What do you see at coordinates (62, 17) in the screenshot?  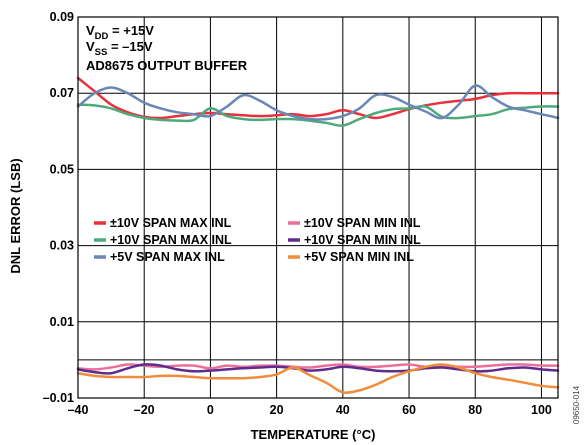 I see `y-tick-label: 0.09` at bounding box center [62, 17].